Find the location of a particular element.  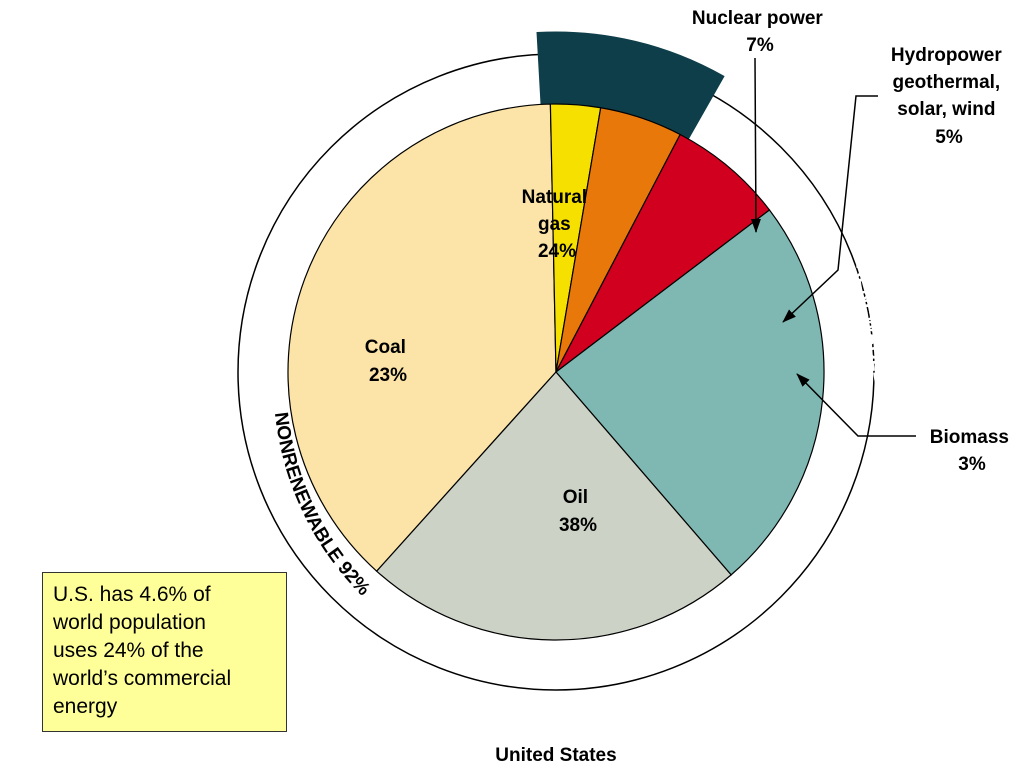

slice-label-oil: Oil 38% is located at coordinates (578, 511).